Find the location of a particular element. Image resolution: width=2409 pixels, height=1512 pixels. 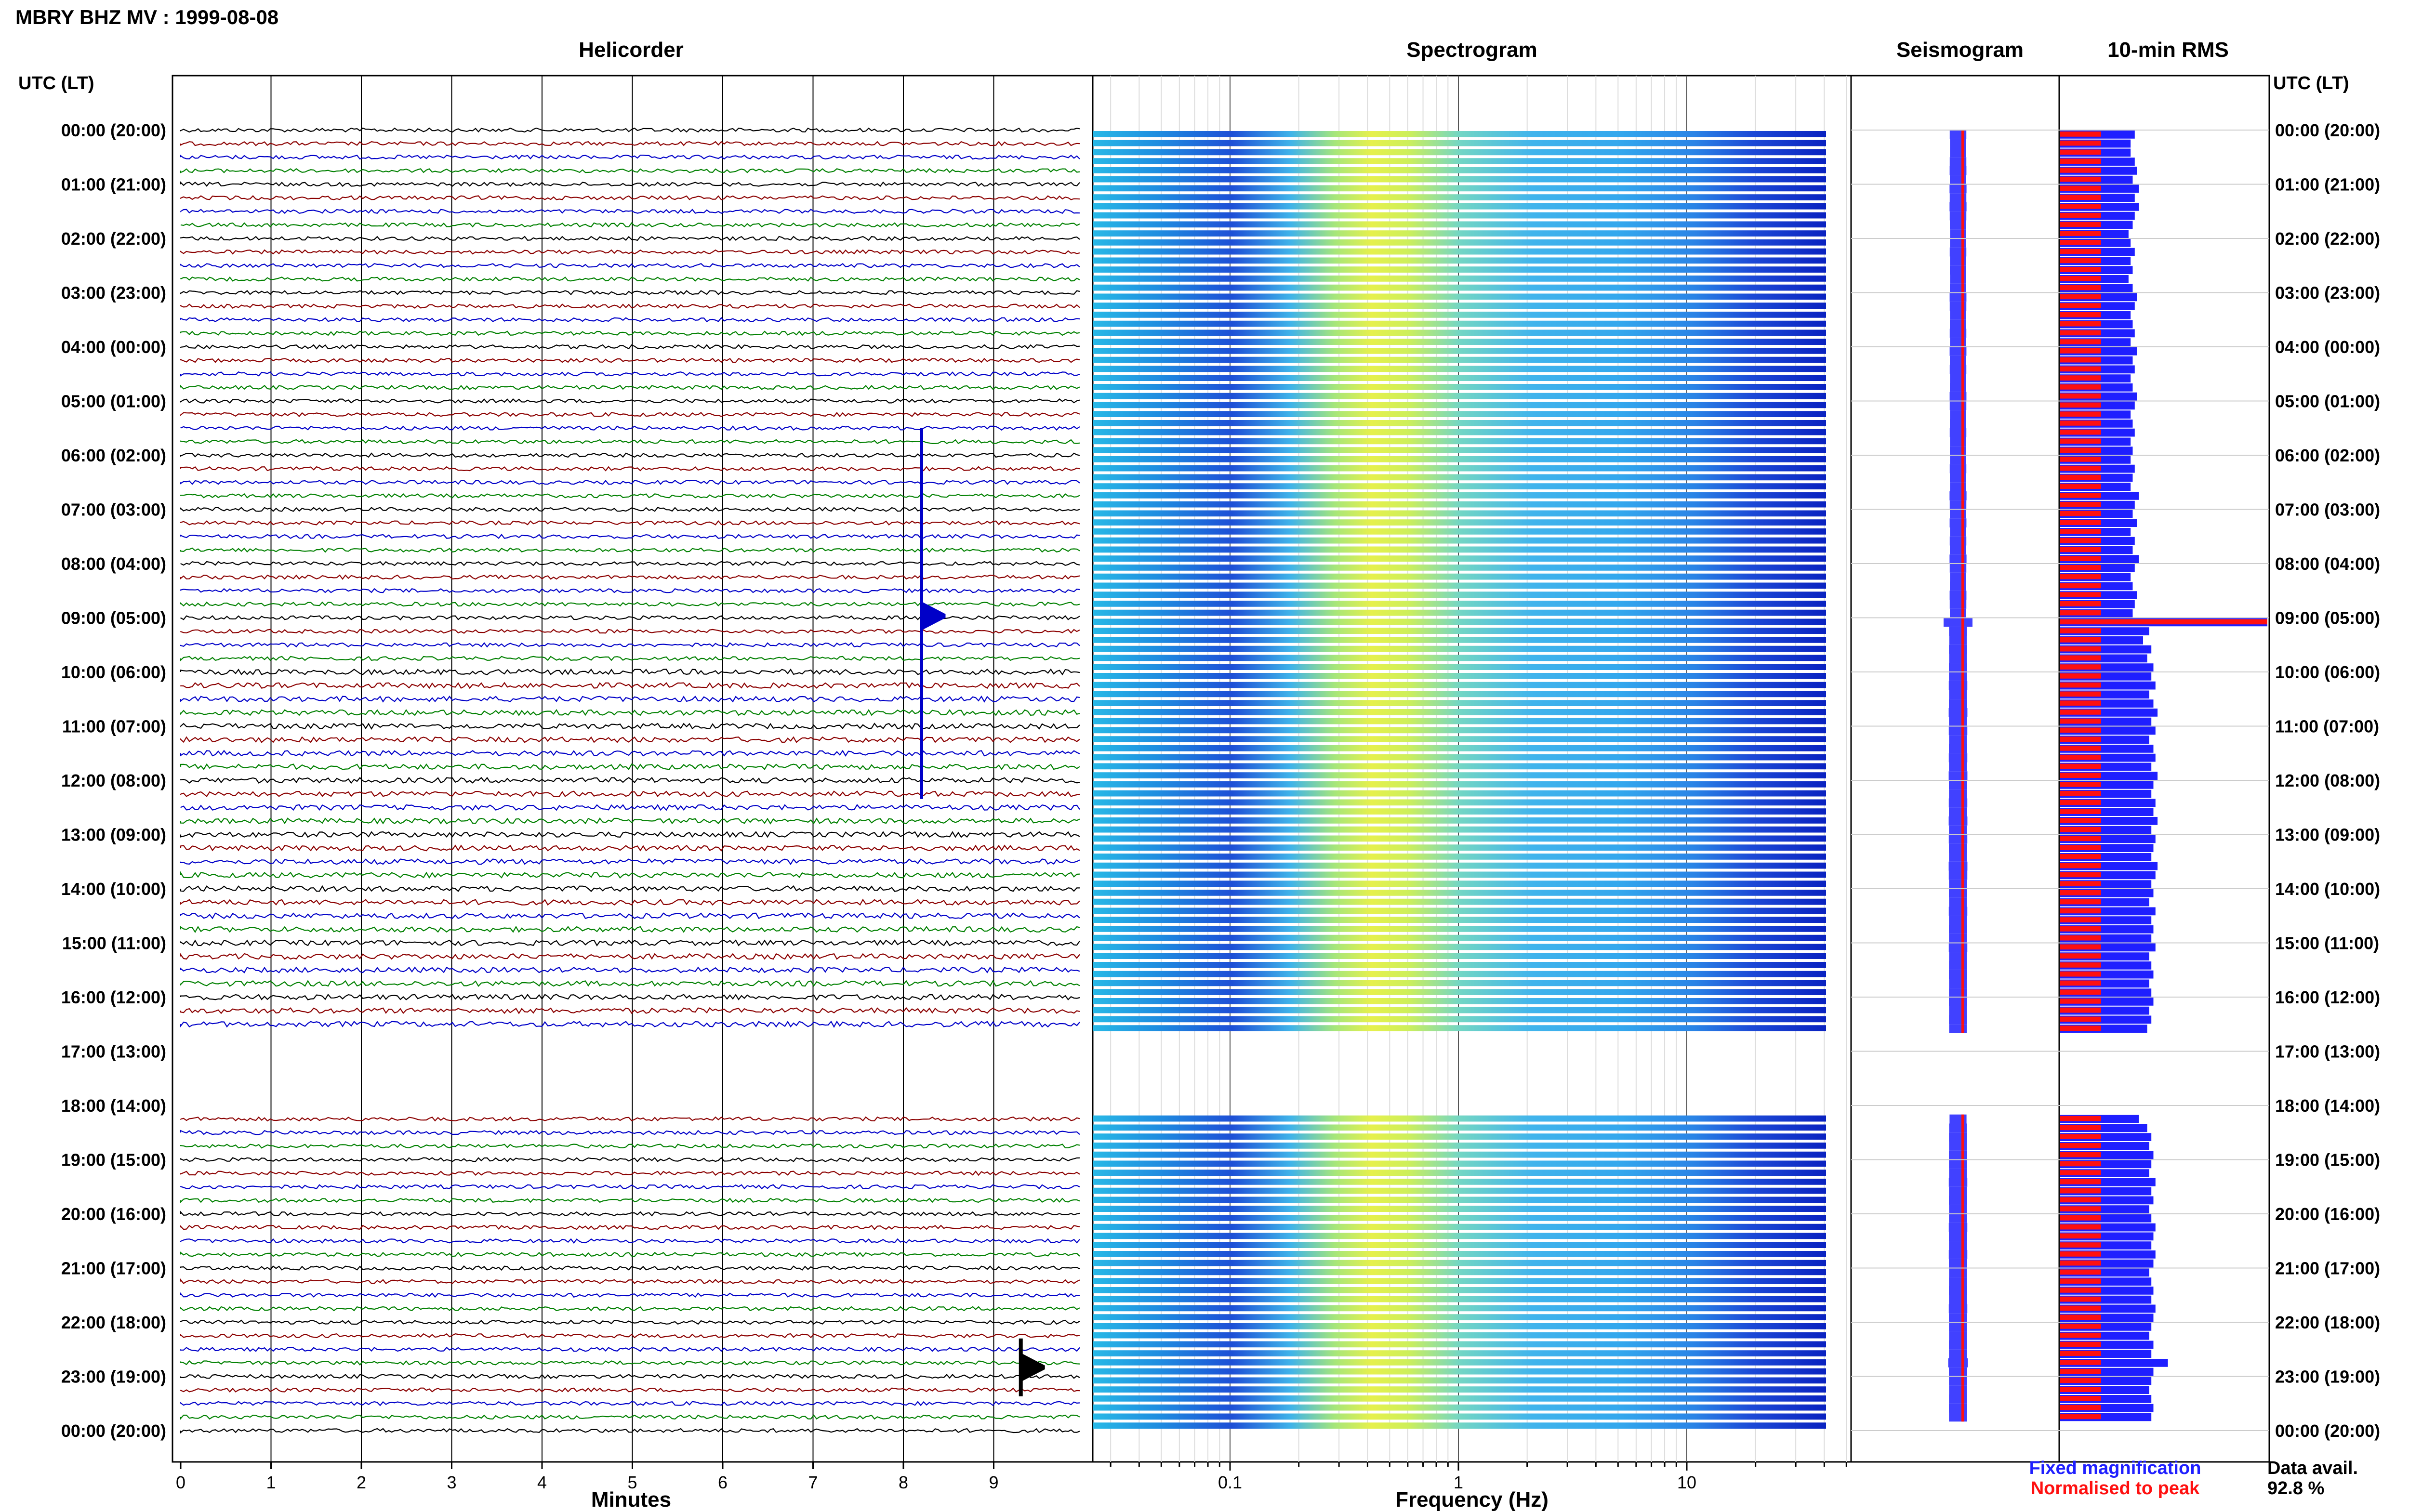

hour-label-left: 02:00 (22:00) is located at coordinates (113, 239).